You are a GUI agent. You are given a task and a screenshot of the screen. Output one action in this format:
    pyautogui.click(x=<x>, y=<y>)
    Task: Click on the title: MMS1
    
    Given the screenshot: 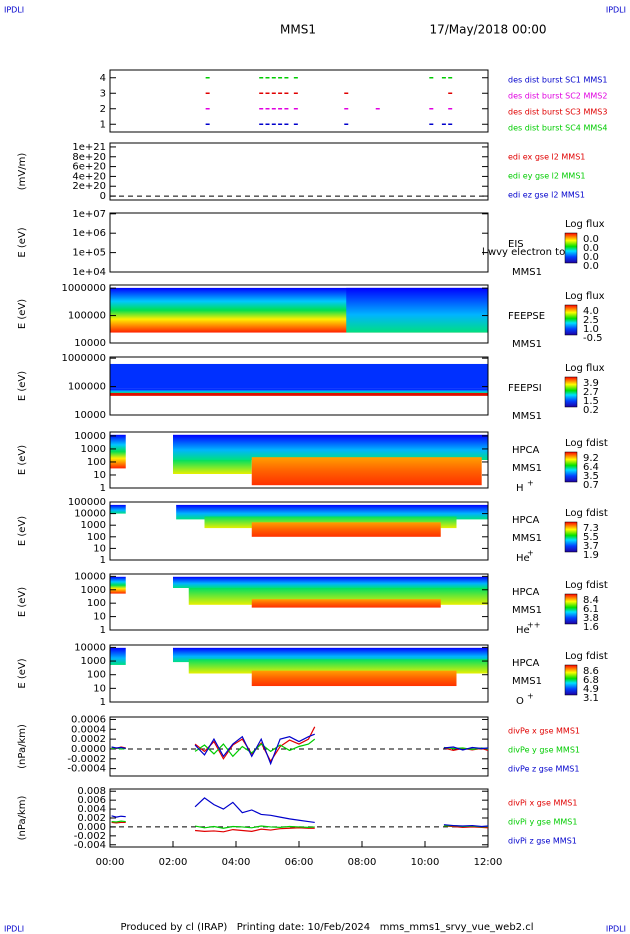 What is the action you would take?
    pyautogui.click(x=298, y=30)
    